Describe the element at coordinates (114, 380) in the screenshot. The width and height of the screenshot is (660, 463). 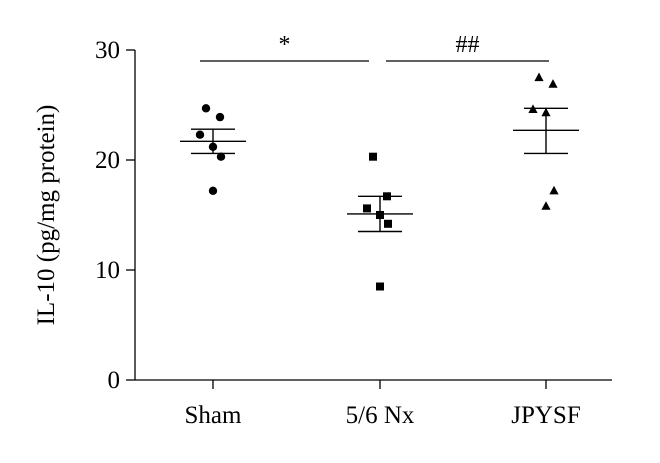
I see `y-tick-label: 0` at that location.